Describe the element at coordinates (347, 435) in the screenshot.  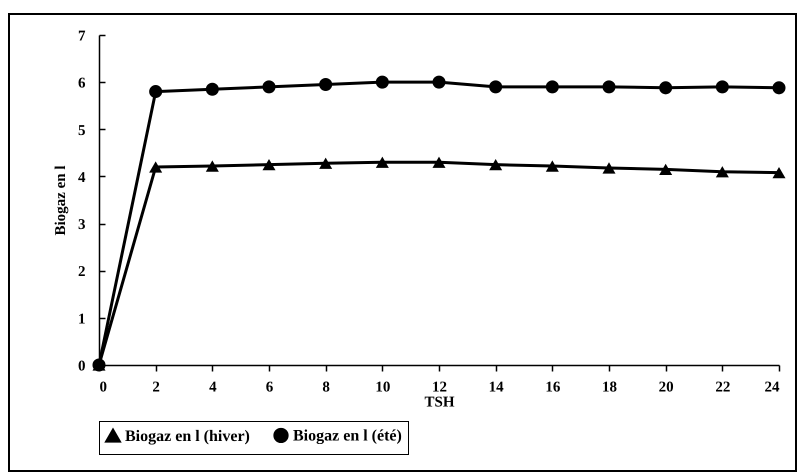
I see `legend-label: Biogaz en l (été)` at that location.